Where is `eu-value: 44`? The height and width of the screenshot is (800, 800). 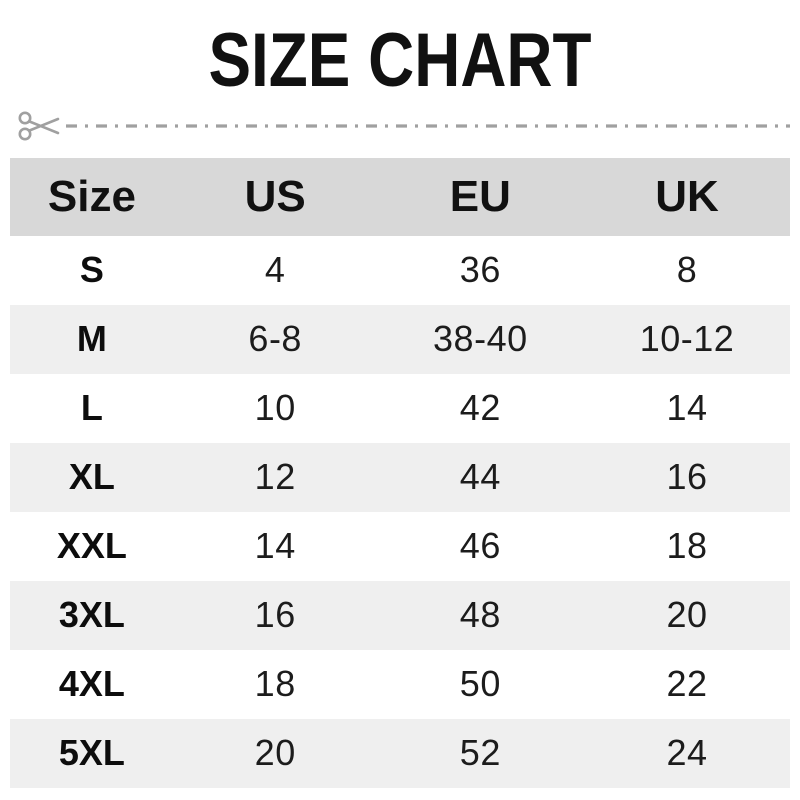
eu-value: 44 is located at coordinates (480, 477).